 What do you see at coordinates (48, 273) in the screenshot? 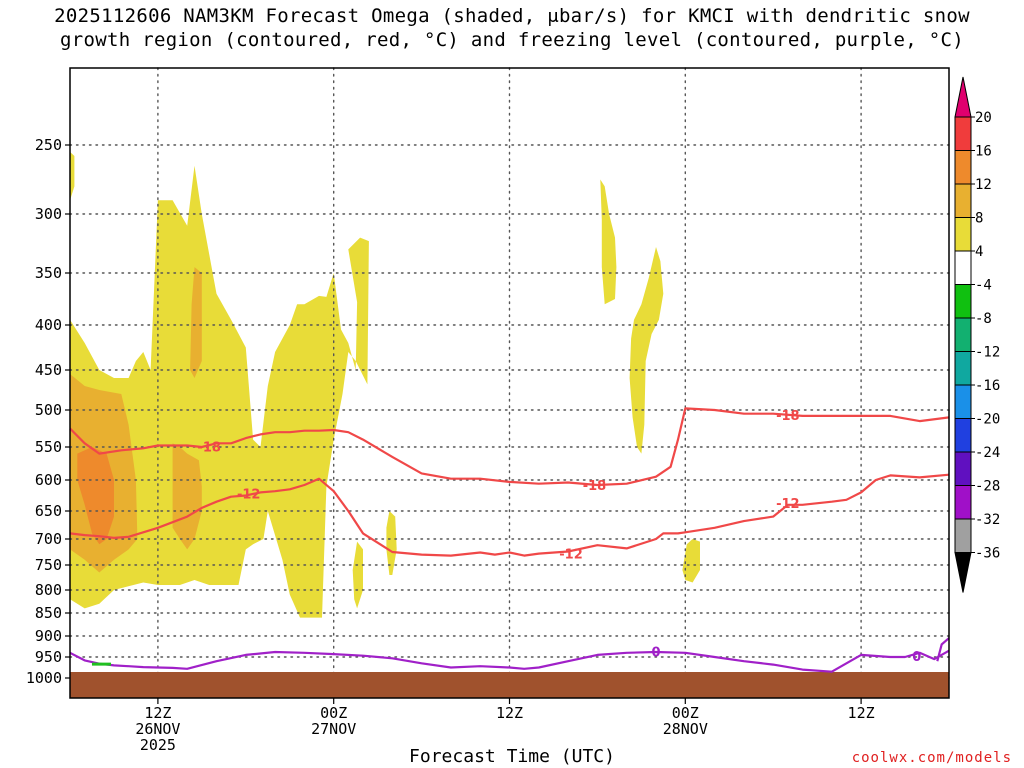
I see `y-tick-label: 350` at bounding box center [48, 273].